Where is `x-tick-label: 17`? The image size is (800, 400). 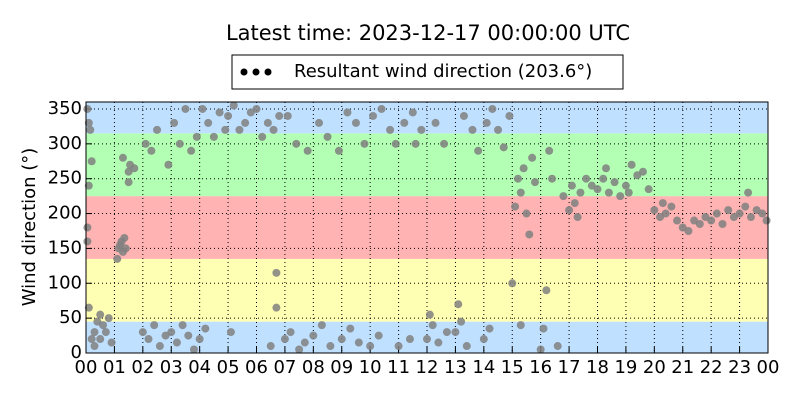
x-tick-label: 17 is located at coordinates (569, 367).